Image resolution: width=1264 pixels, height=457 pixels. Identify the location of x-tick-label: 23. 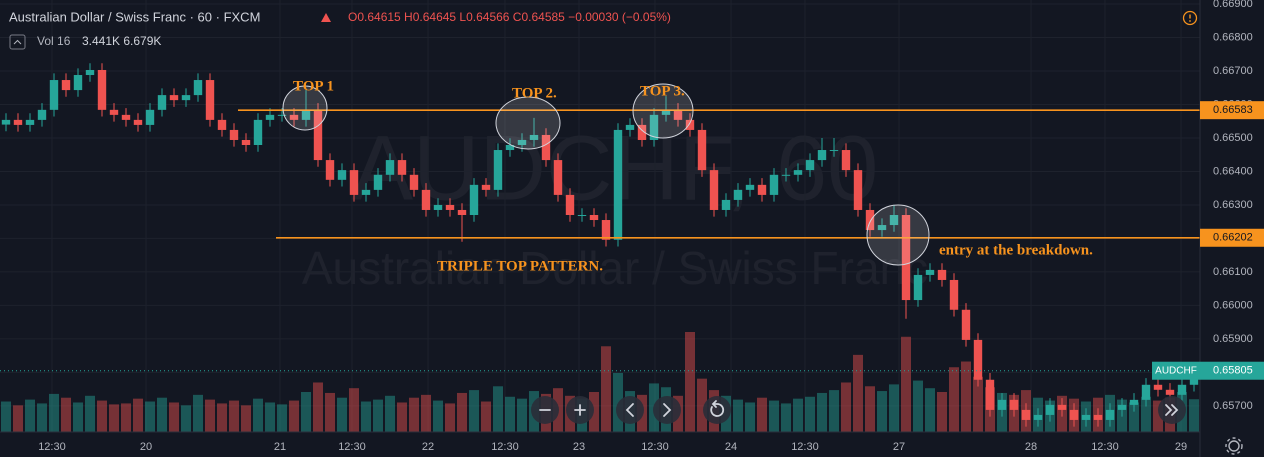
(579, 447).